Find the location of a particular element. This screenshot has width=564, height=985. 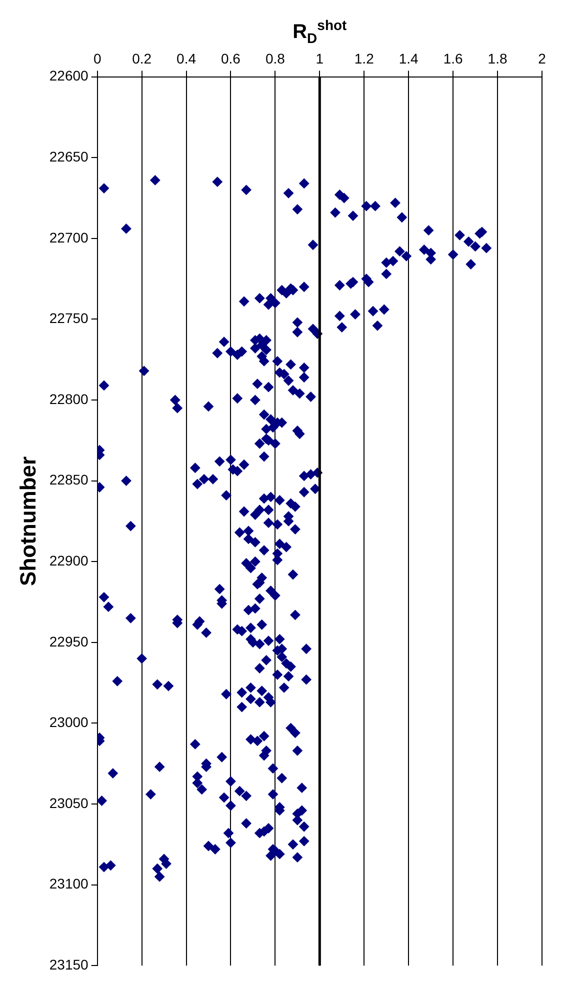

x-tick-label: 0.4 is located at coordinates (186, 58).